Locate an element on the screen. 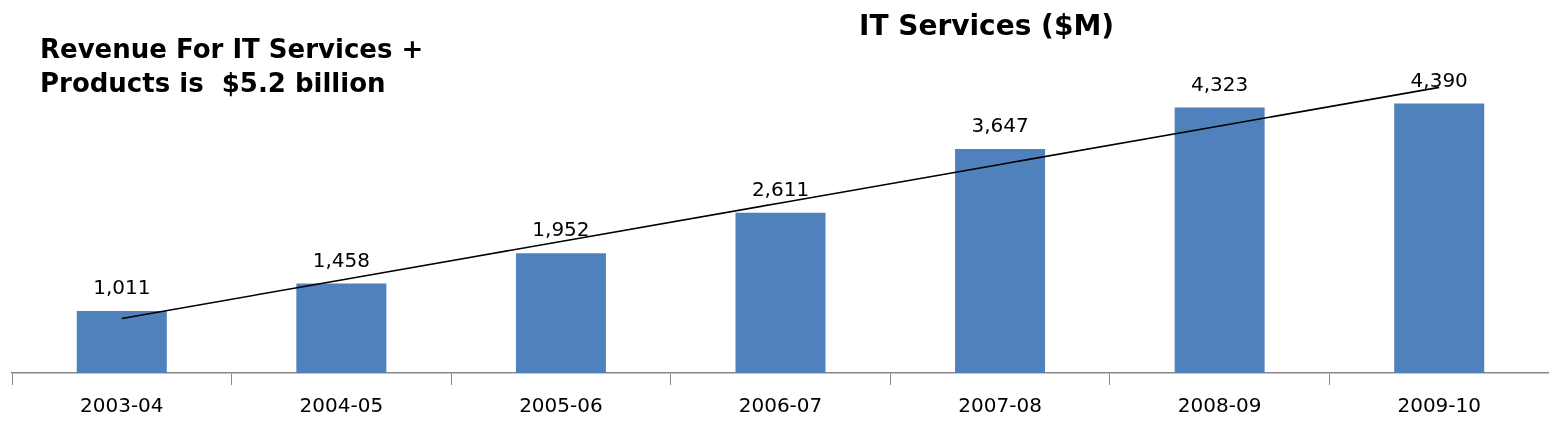 The width and height of the screenshot is (1557, 441). data-label: 4,390 is located at coordinates (1439, 79).